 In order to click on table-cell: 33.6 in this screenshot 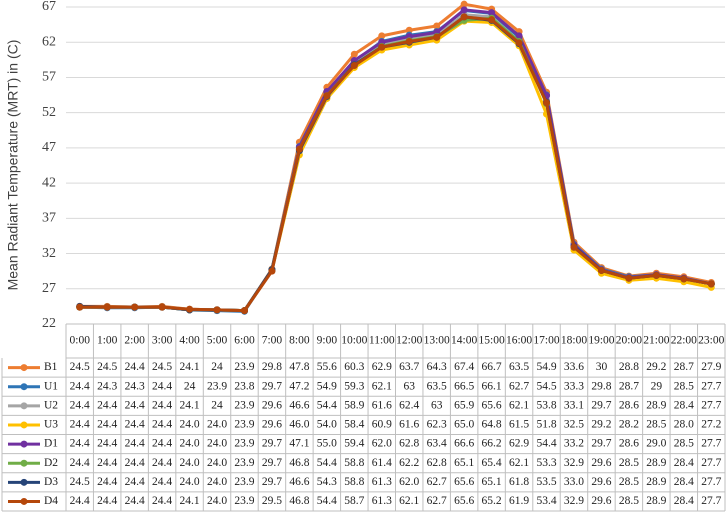, I will do `click(574, 367)`.